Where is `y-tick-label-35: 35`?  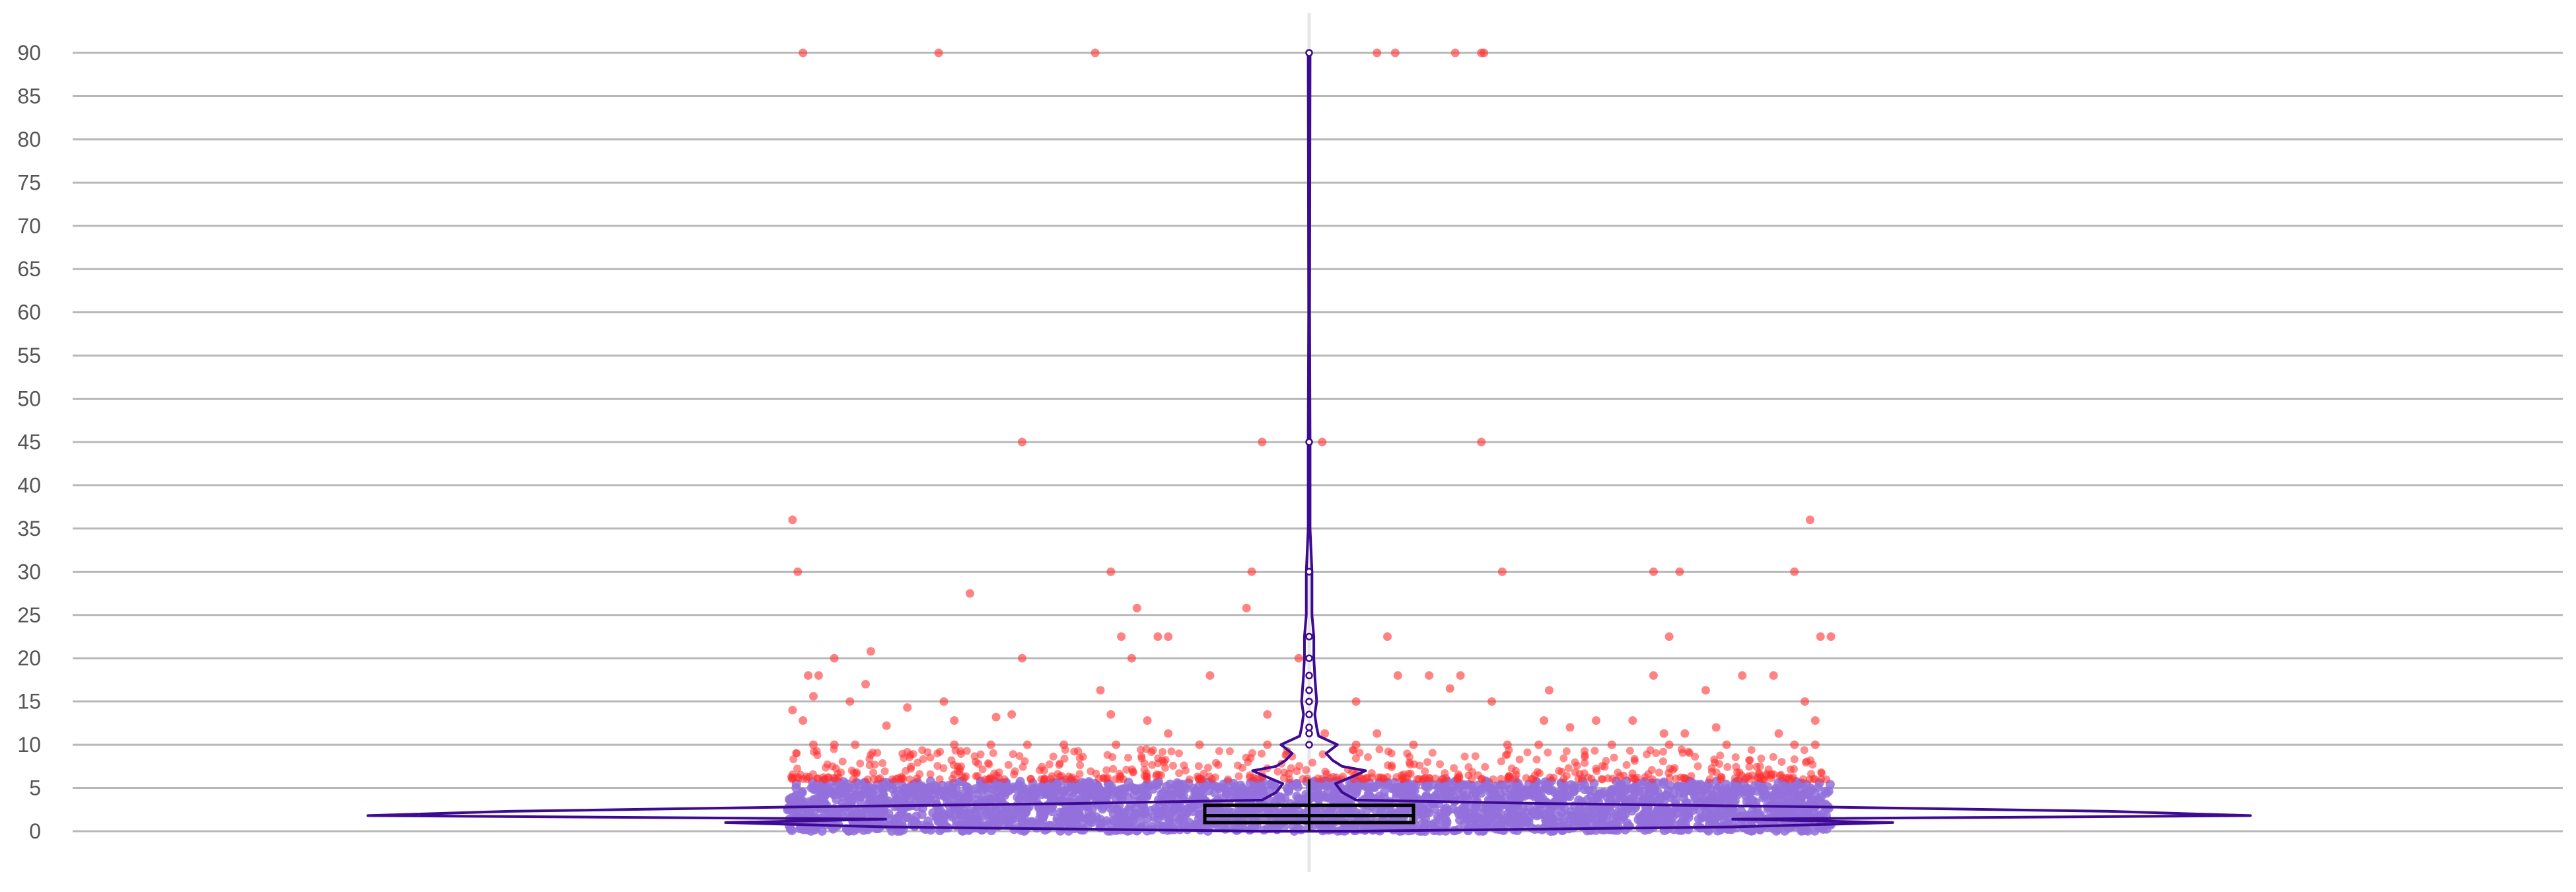 y-tick-label-35: 35 is located at coordinates (29, 528).